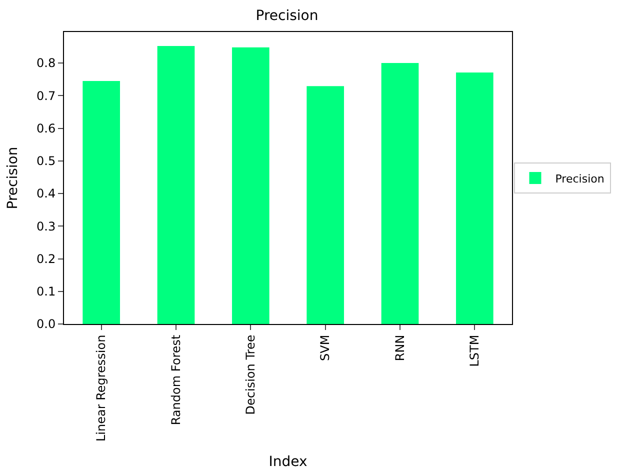  What do you see at coordinates (251, 374) in the screenshot?
I see `x-tick-label: Decision Tree` at bounding box center [251, 374].